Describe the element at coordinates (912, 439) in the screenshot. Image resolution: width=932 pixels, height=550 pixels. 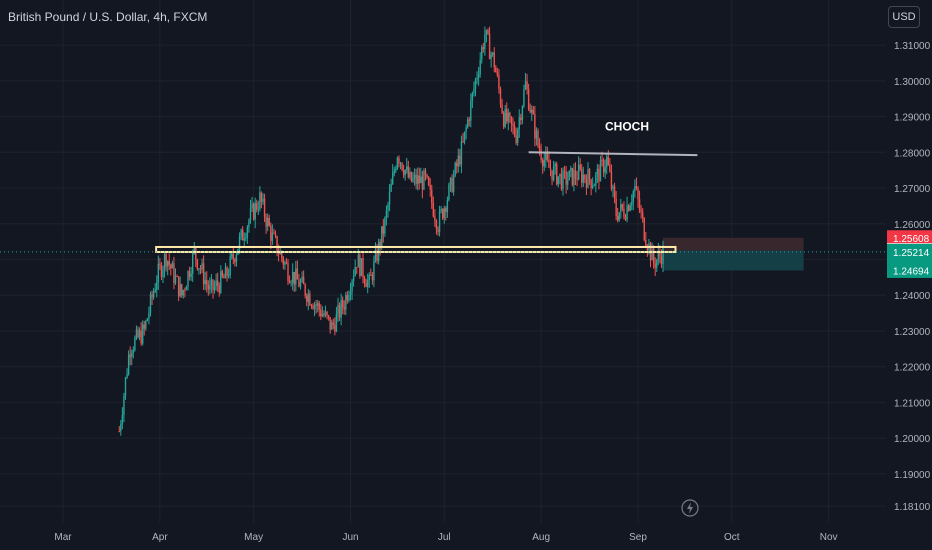
I see `price-tick-label: 1.20000` at that location.